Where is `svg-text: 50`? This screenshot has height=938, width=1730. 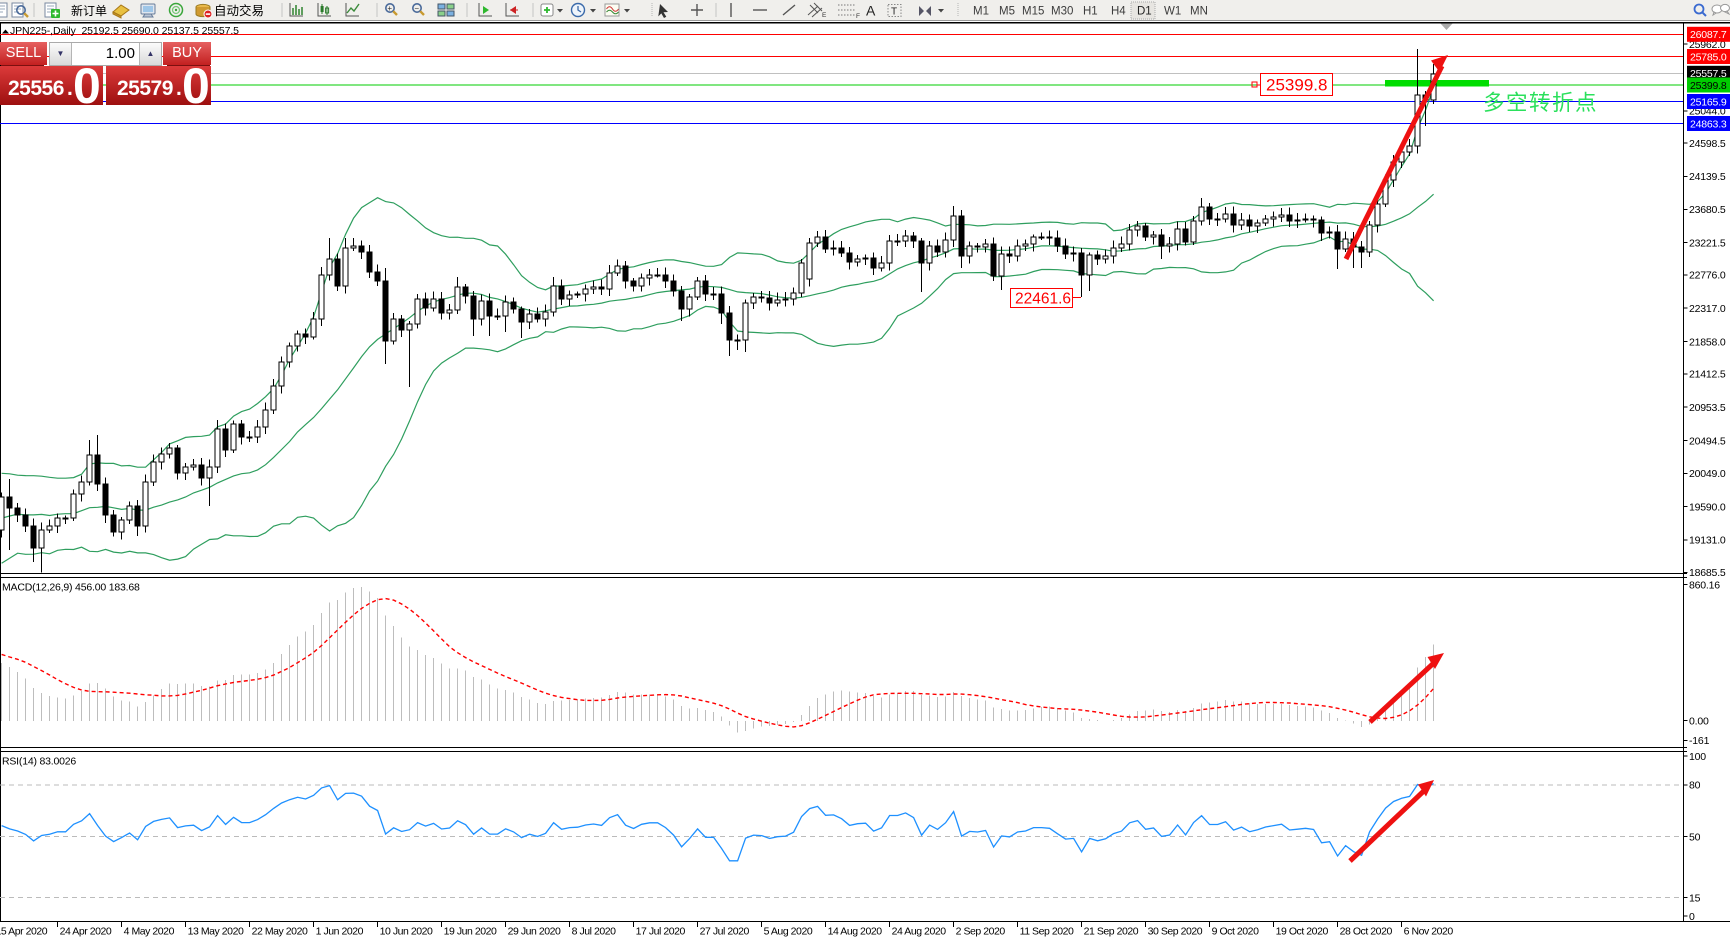
svg-text: 50 is located at coordinates (1695, 838).